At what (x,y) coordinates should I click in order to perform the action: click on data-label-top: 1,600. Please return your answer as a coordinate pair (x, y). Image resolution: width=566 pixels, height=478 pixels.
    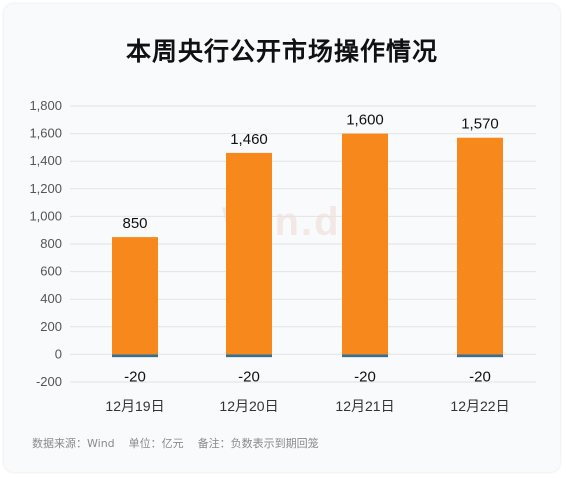
    Looking at the image, I should click on (365, 120).